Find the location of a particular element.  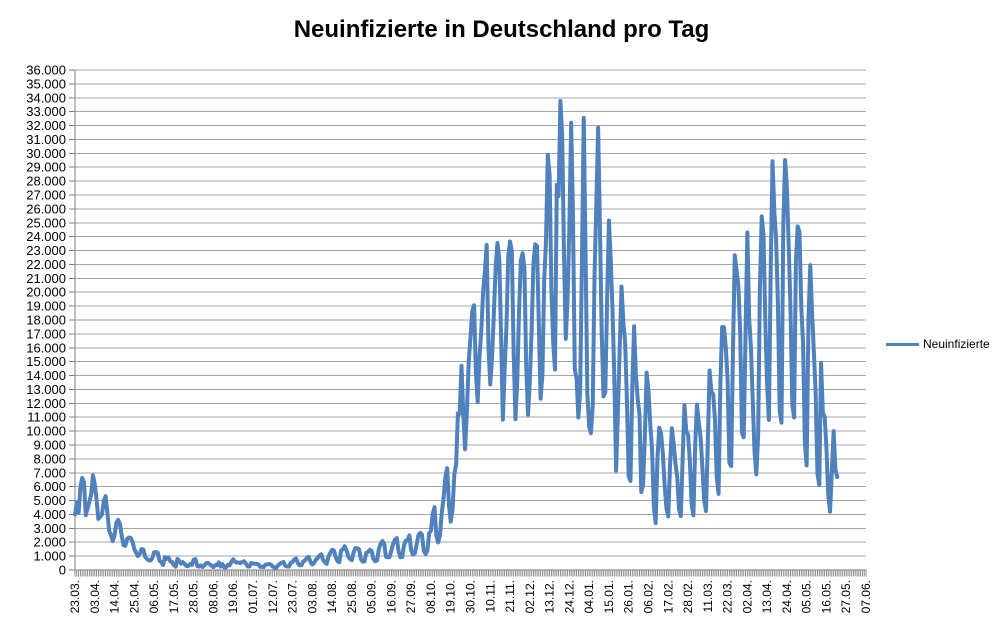

y-tick-label: 12.000 is located at coordinates (46, 403).